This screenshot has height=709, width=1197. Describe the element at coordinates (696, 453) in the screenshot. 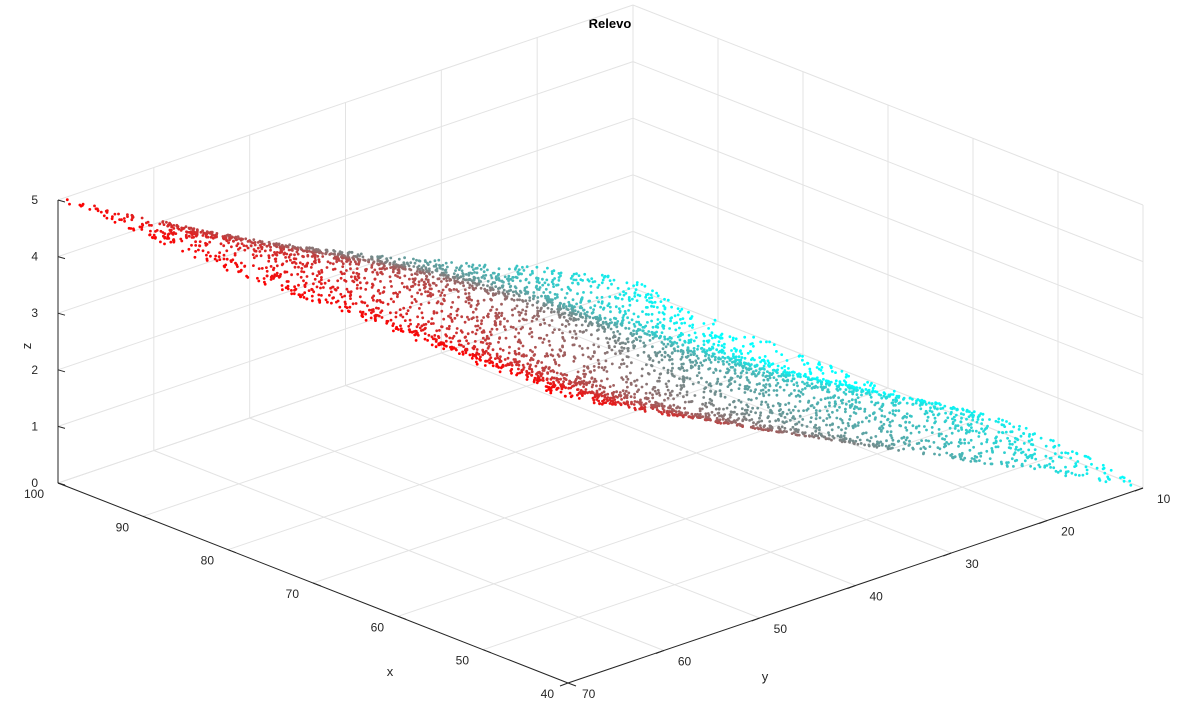

I see `grid-line` at that location.